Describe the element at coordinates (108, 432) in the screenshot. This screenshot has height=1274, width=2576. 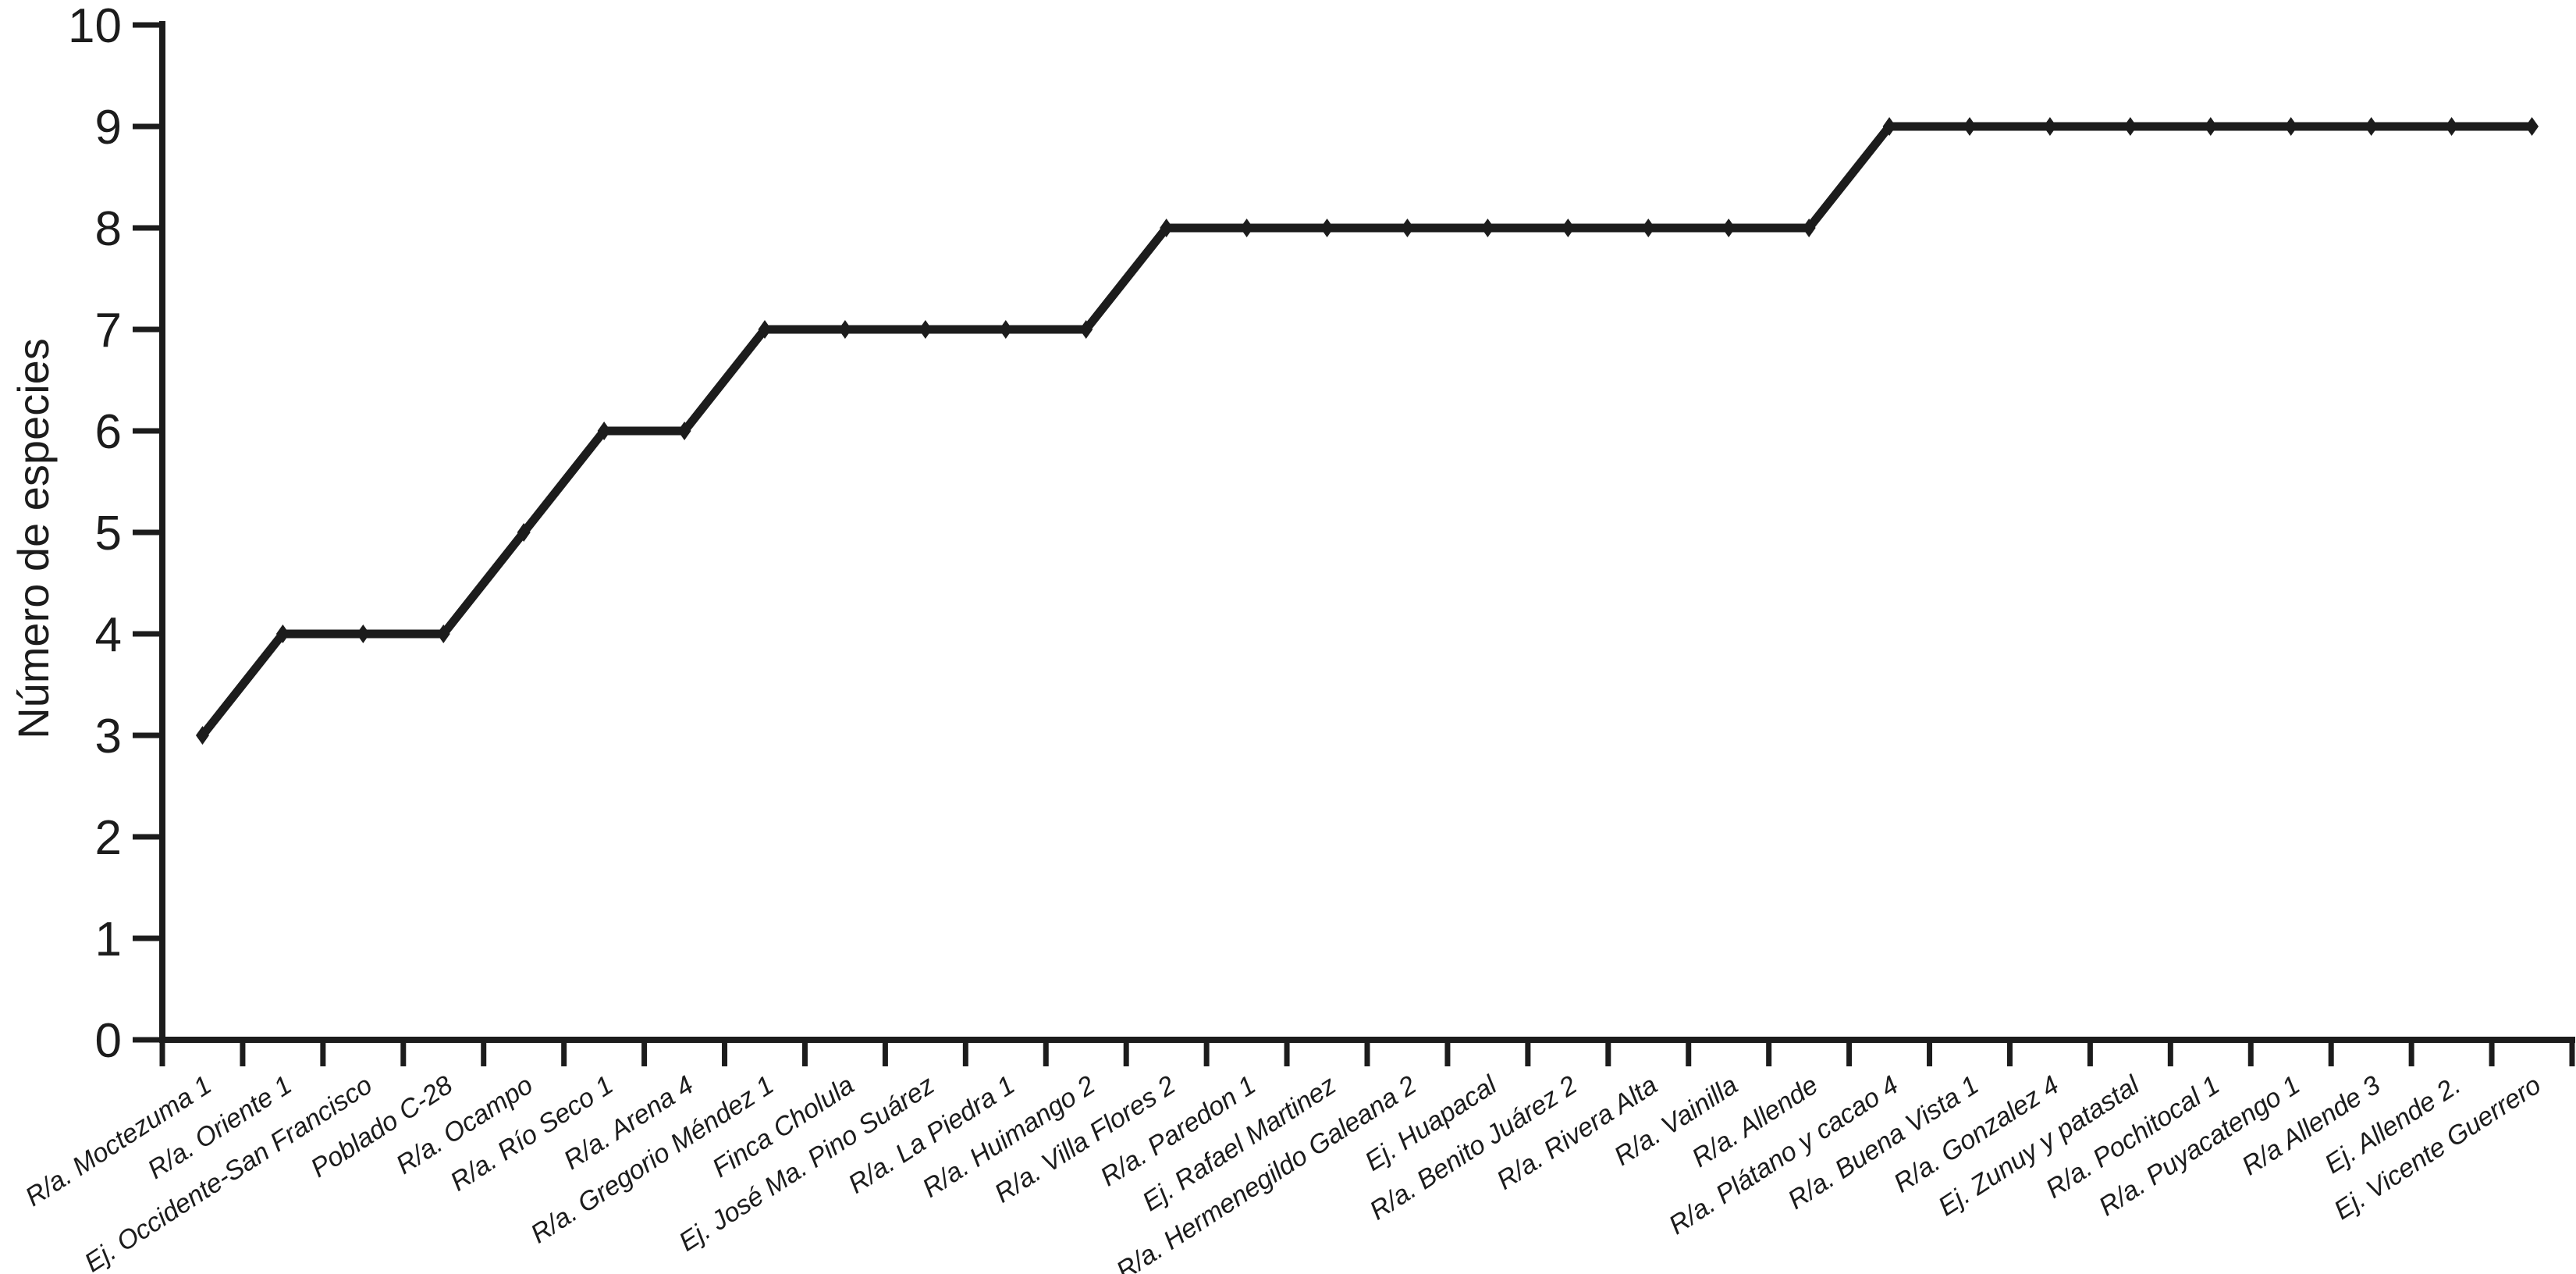
I see `y-axis-tick-label: 6` at that location.